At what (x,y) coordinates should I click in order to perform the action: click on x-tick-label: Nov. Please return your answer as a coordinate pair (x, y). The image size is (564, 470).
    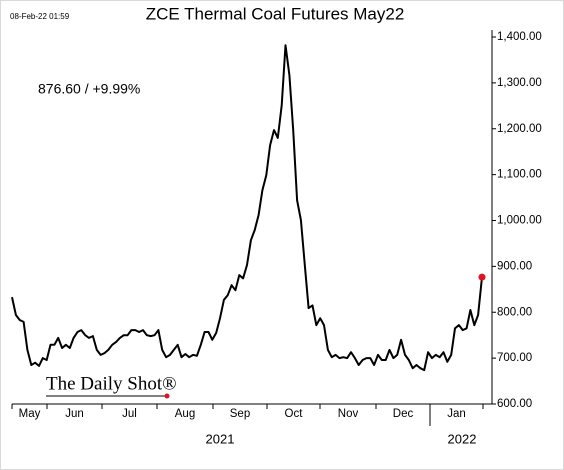
    Looking at the image, I should click on (348, 414).